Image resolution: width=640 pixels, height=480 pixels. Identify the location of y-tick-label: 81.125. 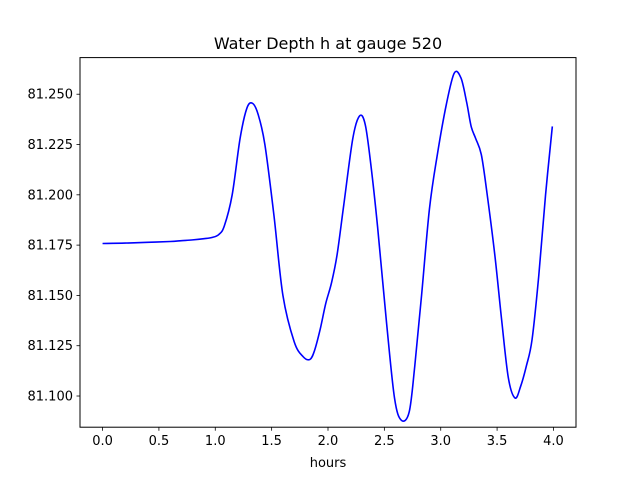
(51, 346).